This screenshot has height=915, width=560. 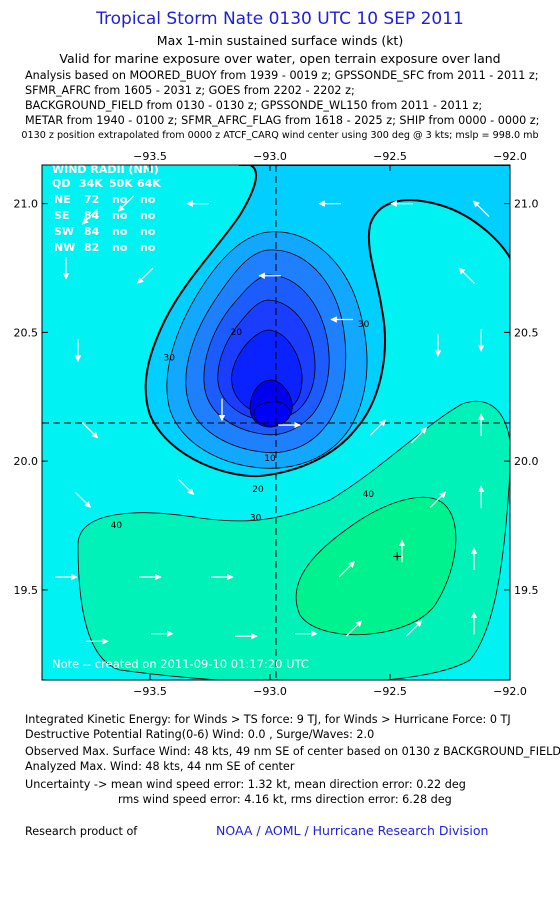 I want to click on contour-labels: 30 20 30 10 20 30 40 40, so click(x=243, y=425).